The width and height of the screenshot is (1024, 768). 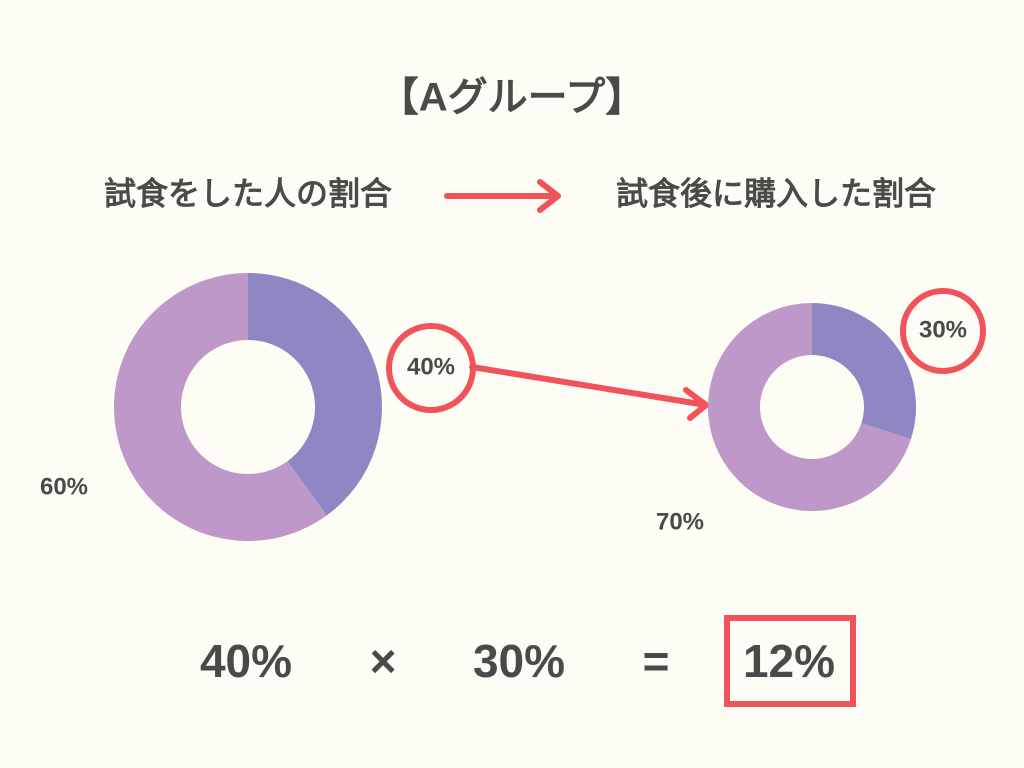 I want to click on result-box, so click(x=790, y=661).